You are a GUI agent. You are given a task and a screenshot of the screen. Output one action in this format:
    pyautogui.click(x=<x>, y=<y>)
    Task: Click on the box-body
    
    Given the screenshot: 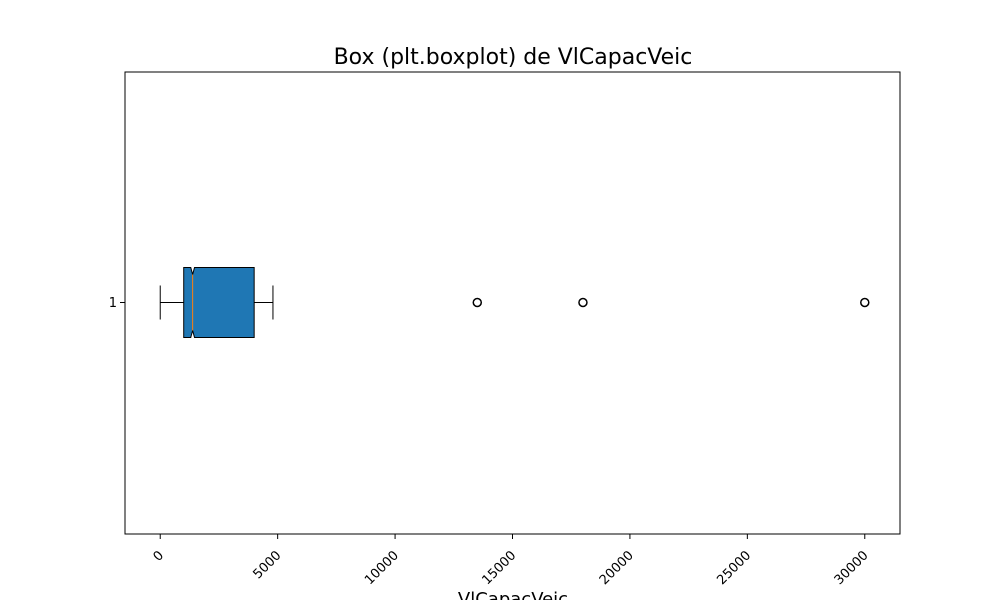 What is the action you would take?
    pyautogui.click(x=219, y=302)
    